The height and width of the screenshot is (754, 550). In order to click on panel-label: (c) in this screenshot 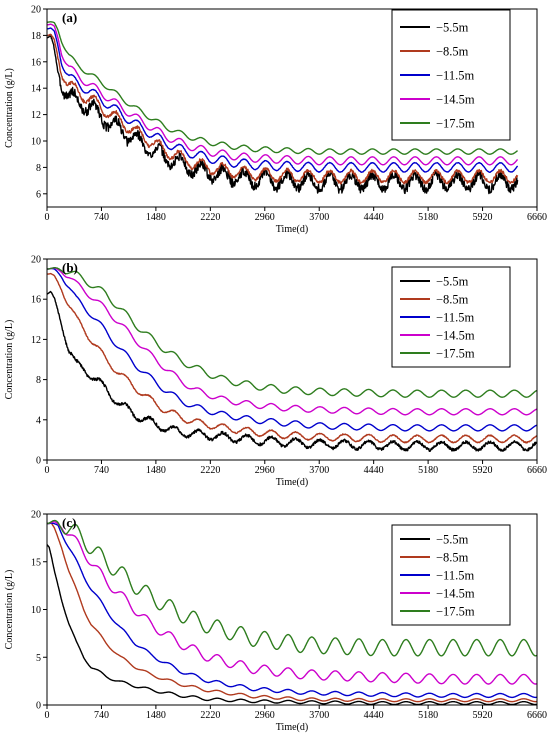, I will do `click(69, 522)`.